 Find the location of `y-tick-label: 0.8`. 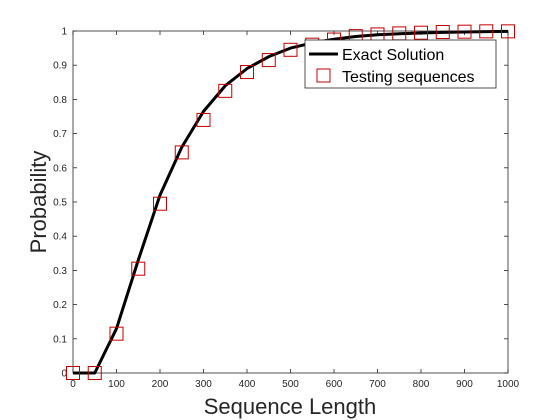

y-tick-label: 0.8 is located at coordinates (60, 100).